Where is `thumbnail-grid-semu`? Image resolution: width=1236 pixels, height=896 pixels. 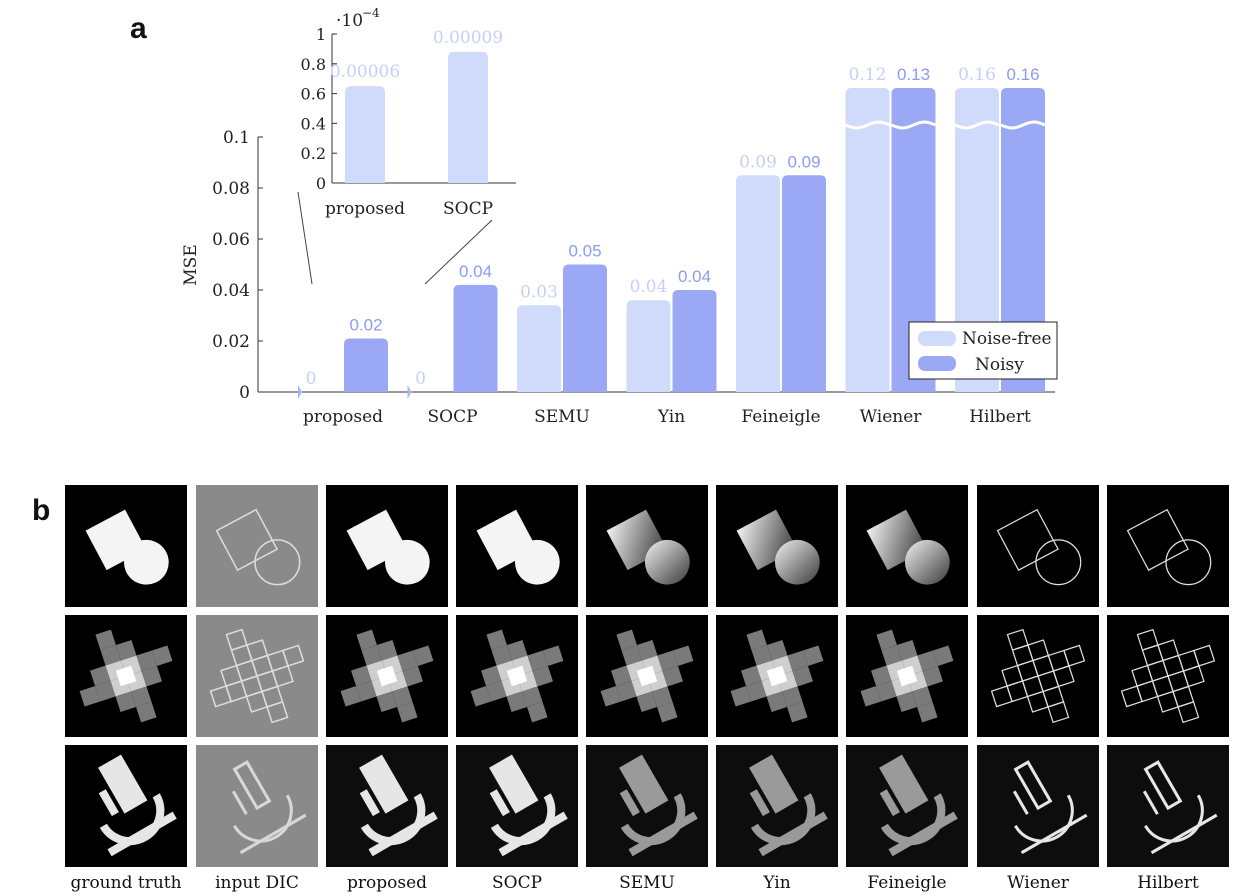
thumbnail-grid-semu is located at coordinates (647, 676).